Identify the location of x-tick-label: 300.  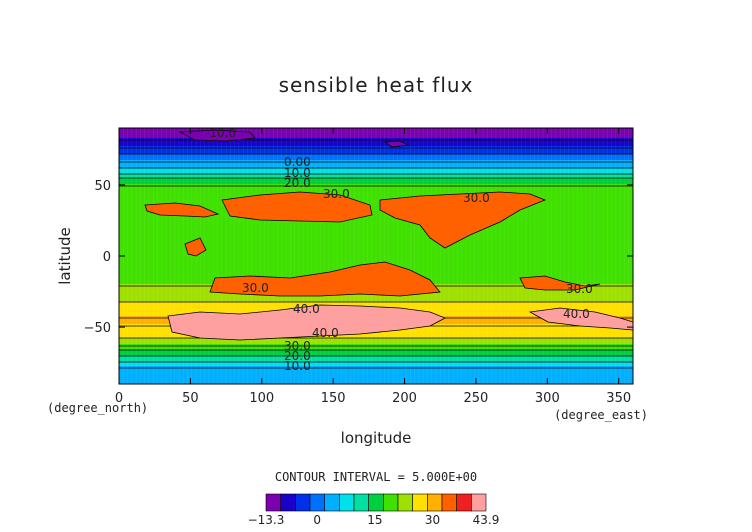
(547, 398).